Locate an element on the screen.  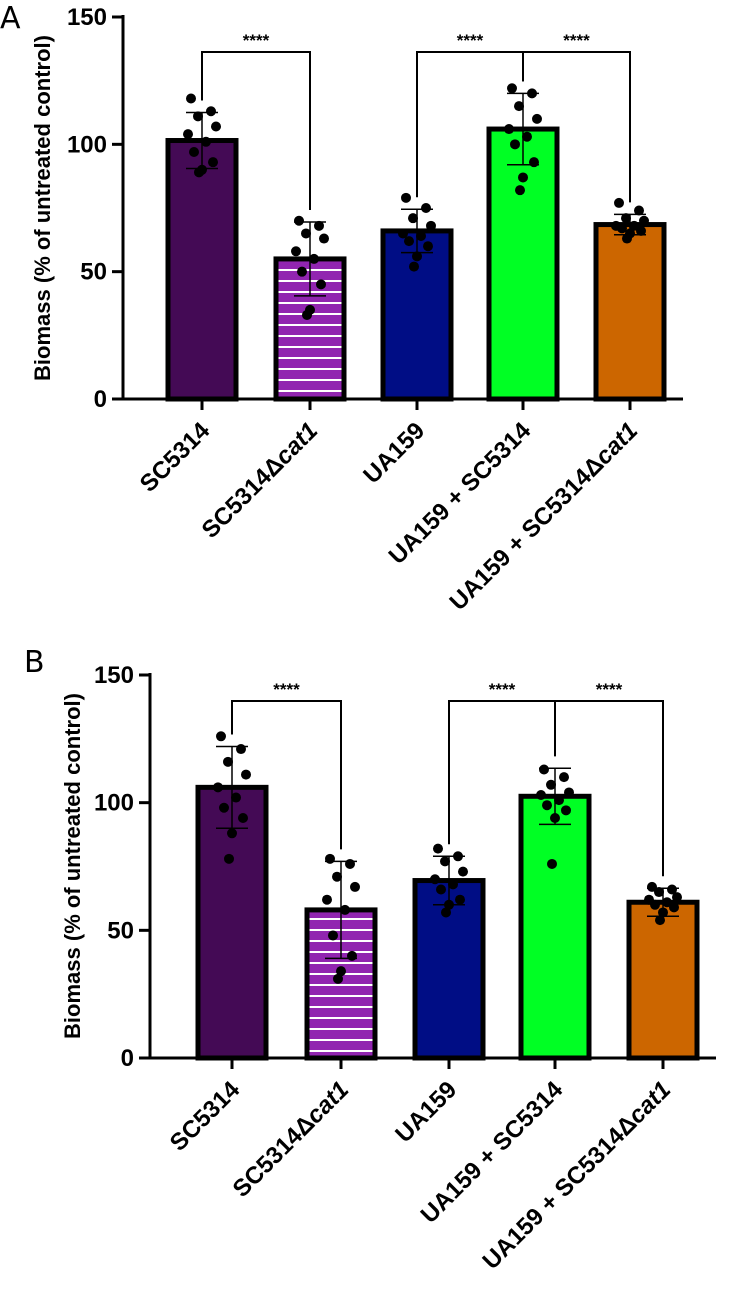
category-label-part: UA159 is located at coordinates (426, 1112).